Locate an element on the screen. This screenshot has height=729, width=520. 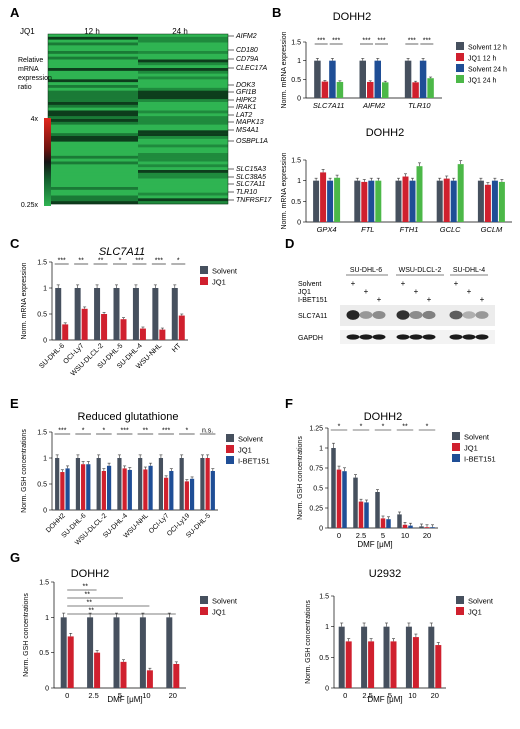
x-tick-label: 20 is located at coordinates (427, 535).